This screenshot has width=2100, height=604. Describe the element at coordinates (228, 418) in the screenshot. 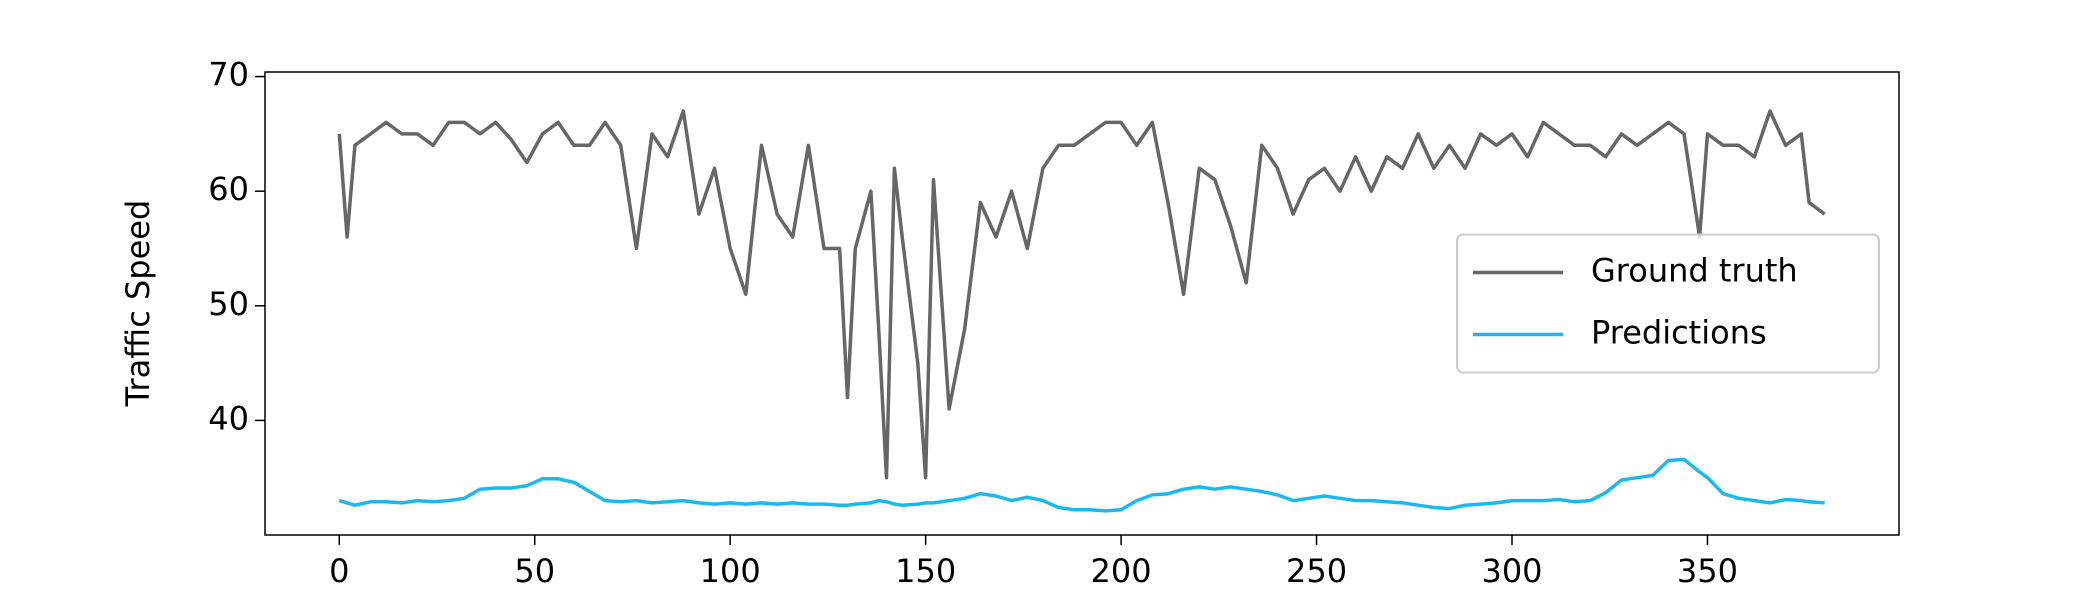

I see `y-tick-label: 40` at that location.